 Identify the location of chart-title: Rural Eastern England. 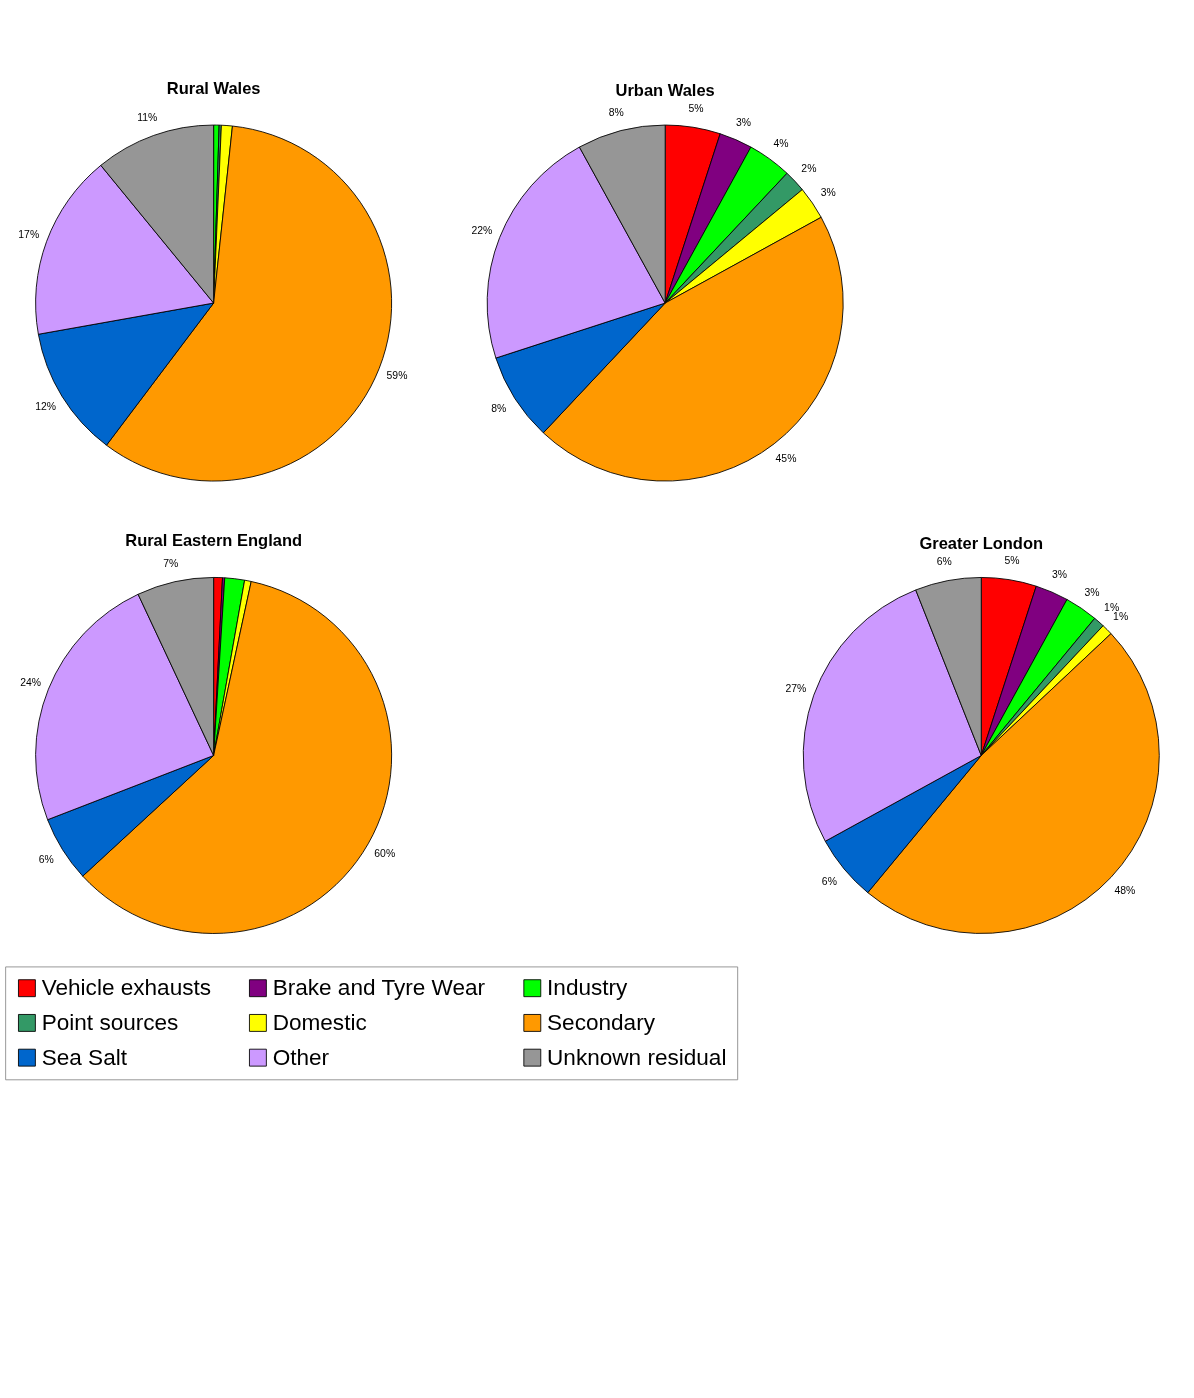
(214, 540).